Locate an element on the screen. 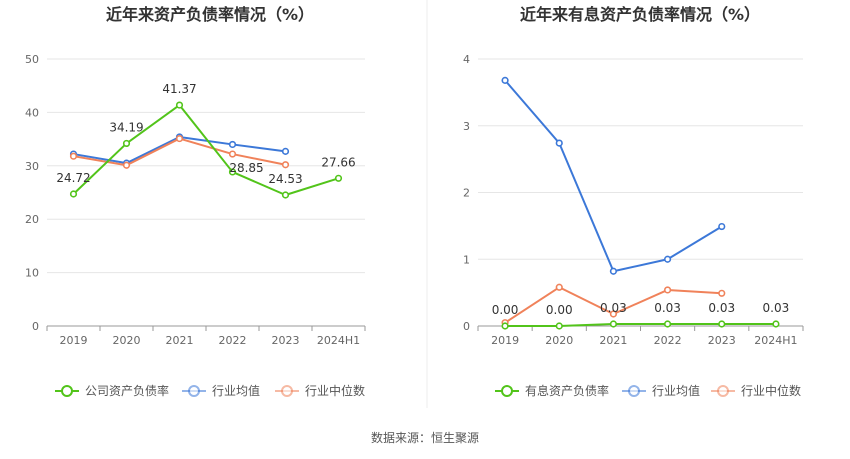  y-tick-label: 50 is located at coordinates (32, 59).